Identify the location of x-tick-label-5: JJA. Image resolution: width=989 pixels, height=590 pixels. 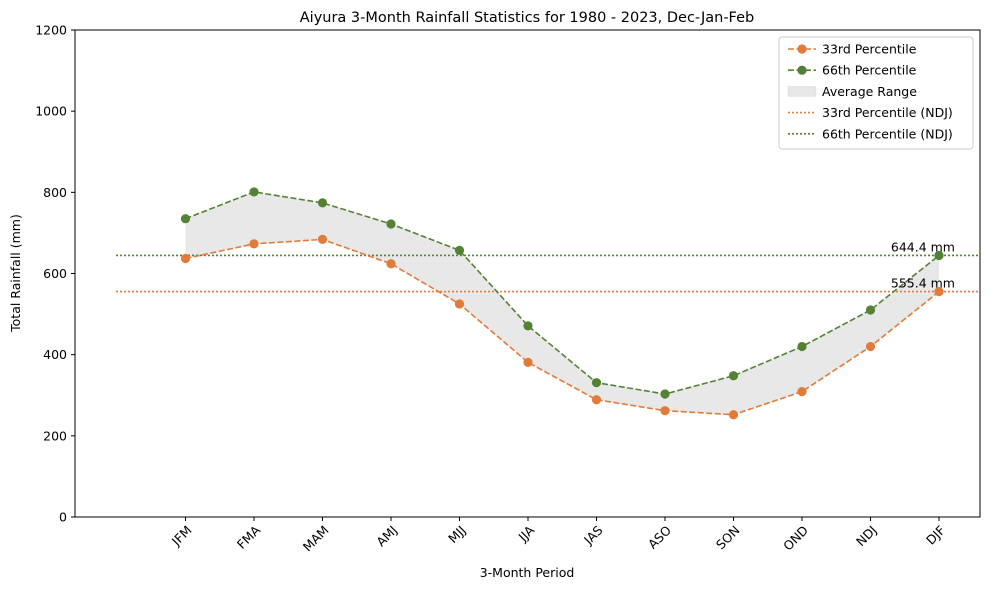
(526, 533).